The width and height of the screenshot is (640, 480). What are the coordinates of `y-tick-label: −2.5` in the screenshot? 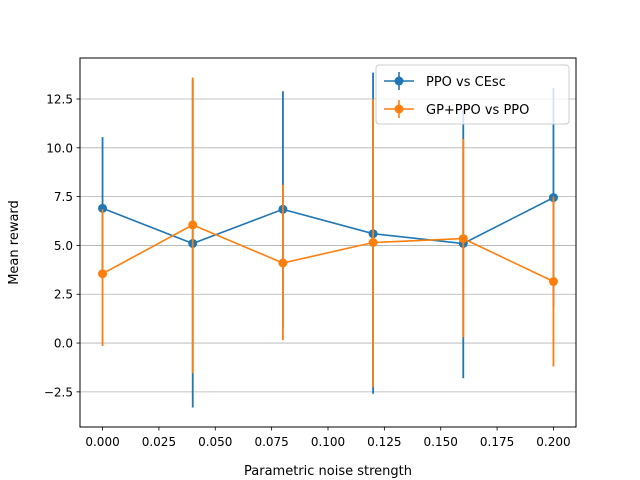 It's located at (58, 392).